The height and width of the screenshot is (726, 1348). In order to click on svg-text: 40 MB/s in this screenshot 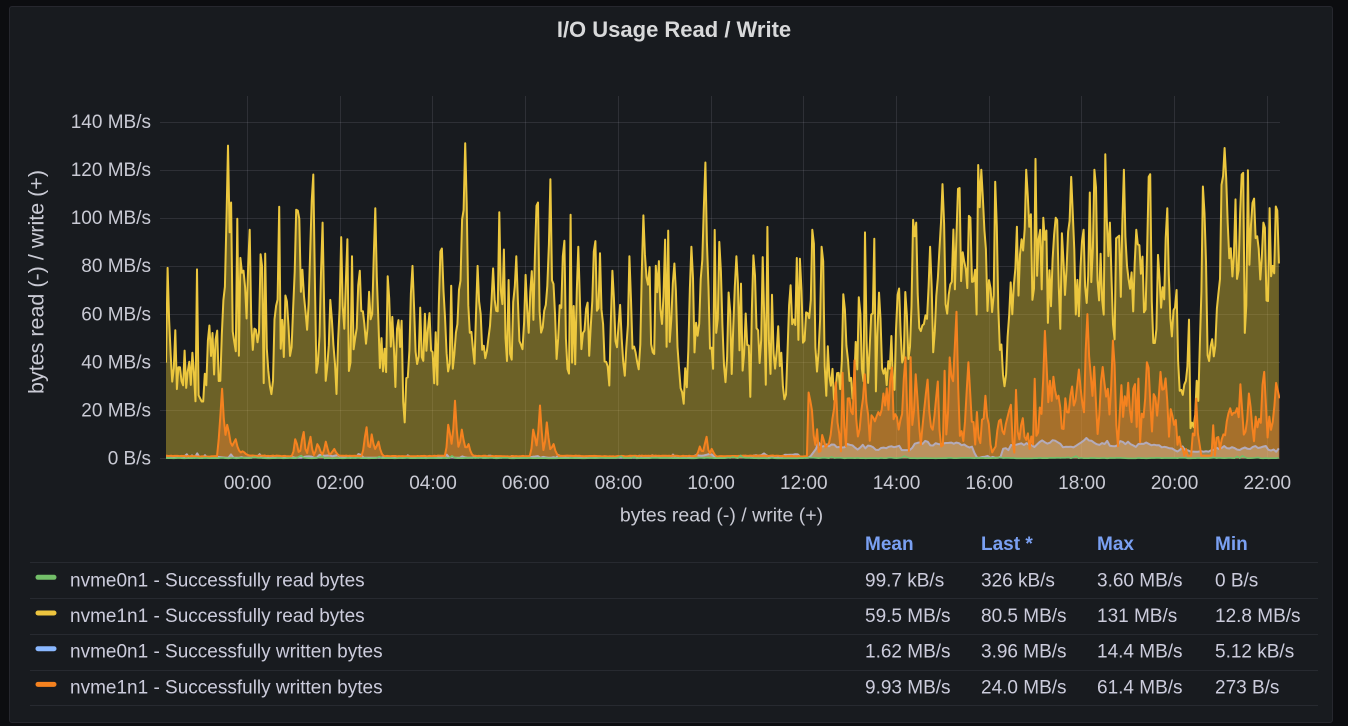, I will do `click(116, 362)`.